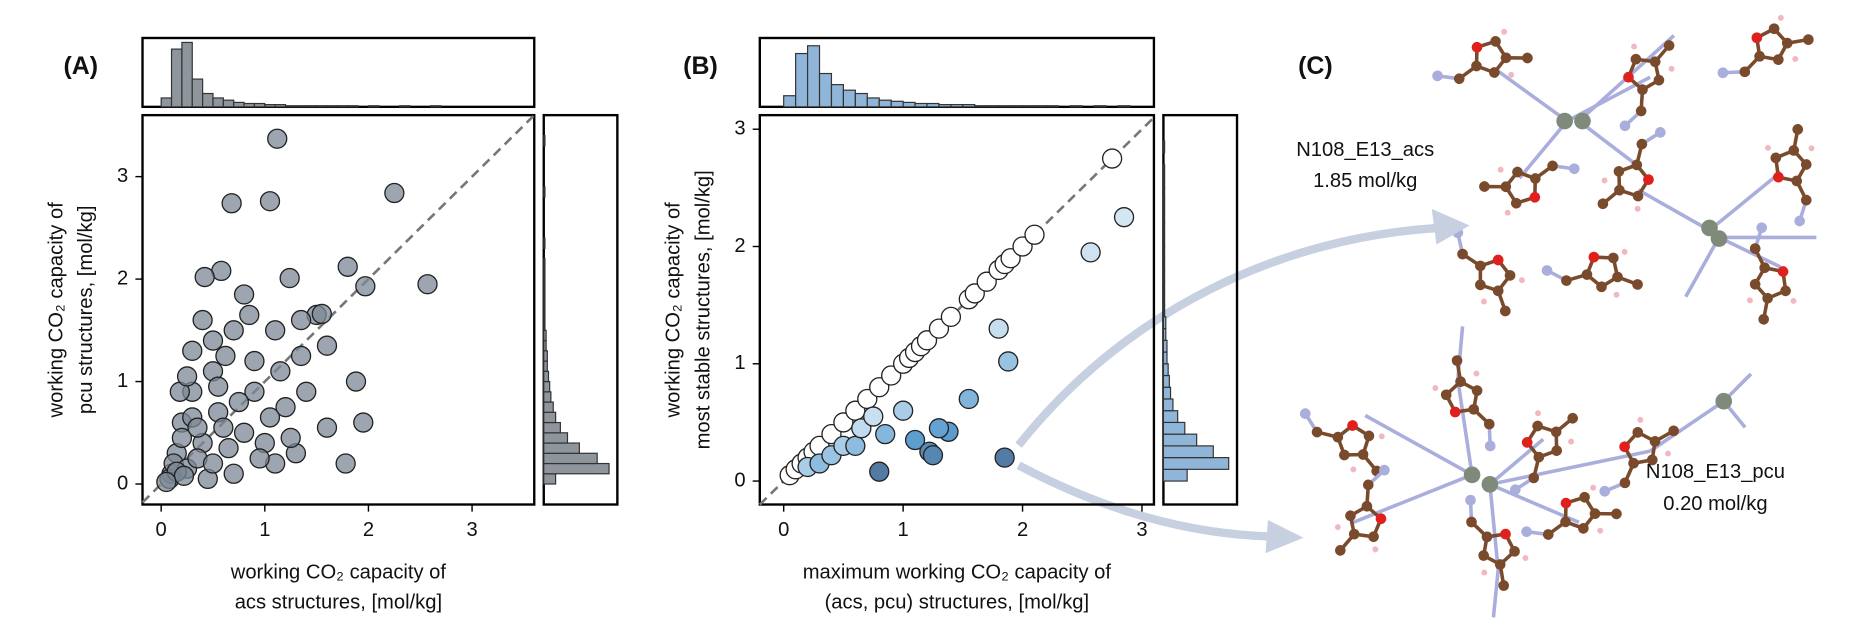 Image resolution: width=1852 pixels, height=644 pixels. I want to click on structure-value: 1.85 mol/kg, so click(1365, 181).